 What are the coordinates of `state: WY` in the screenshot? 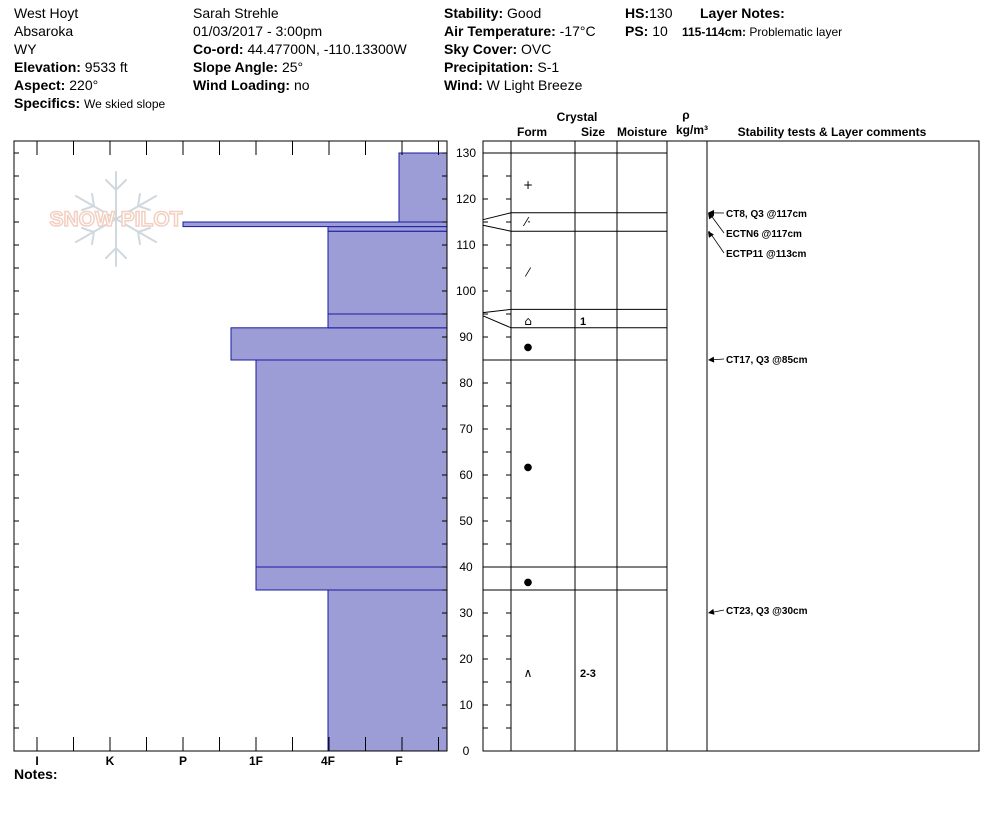 It's located at (25, 49).